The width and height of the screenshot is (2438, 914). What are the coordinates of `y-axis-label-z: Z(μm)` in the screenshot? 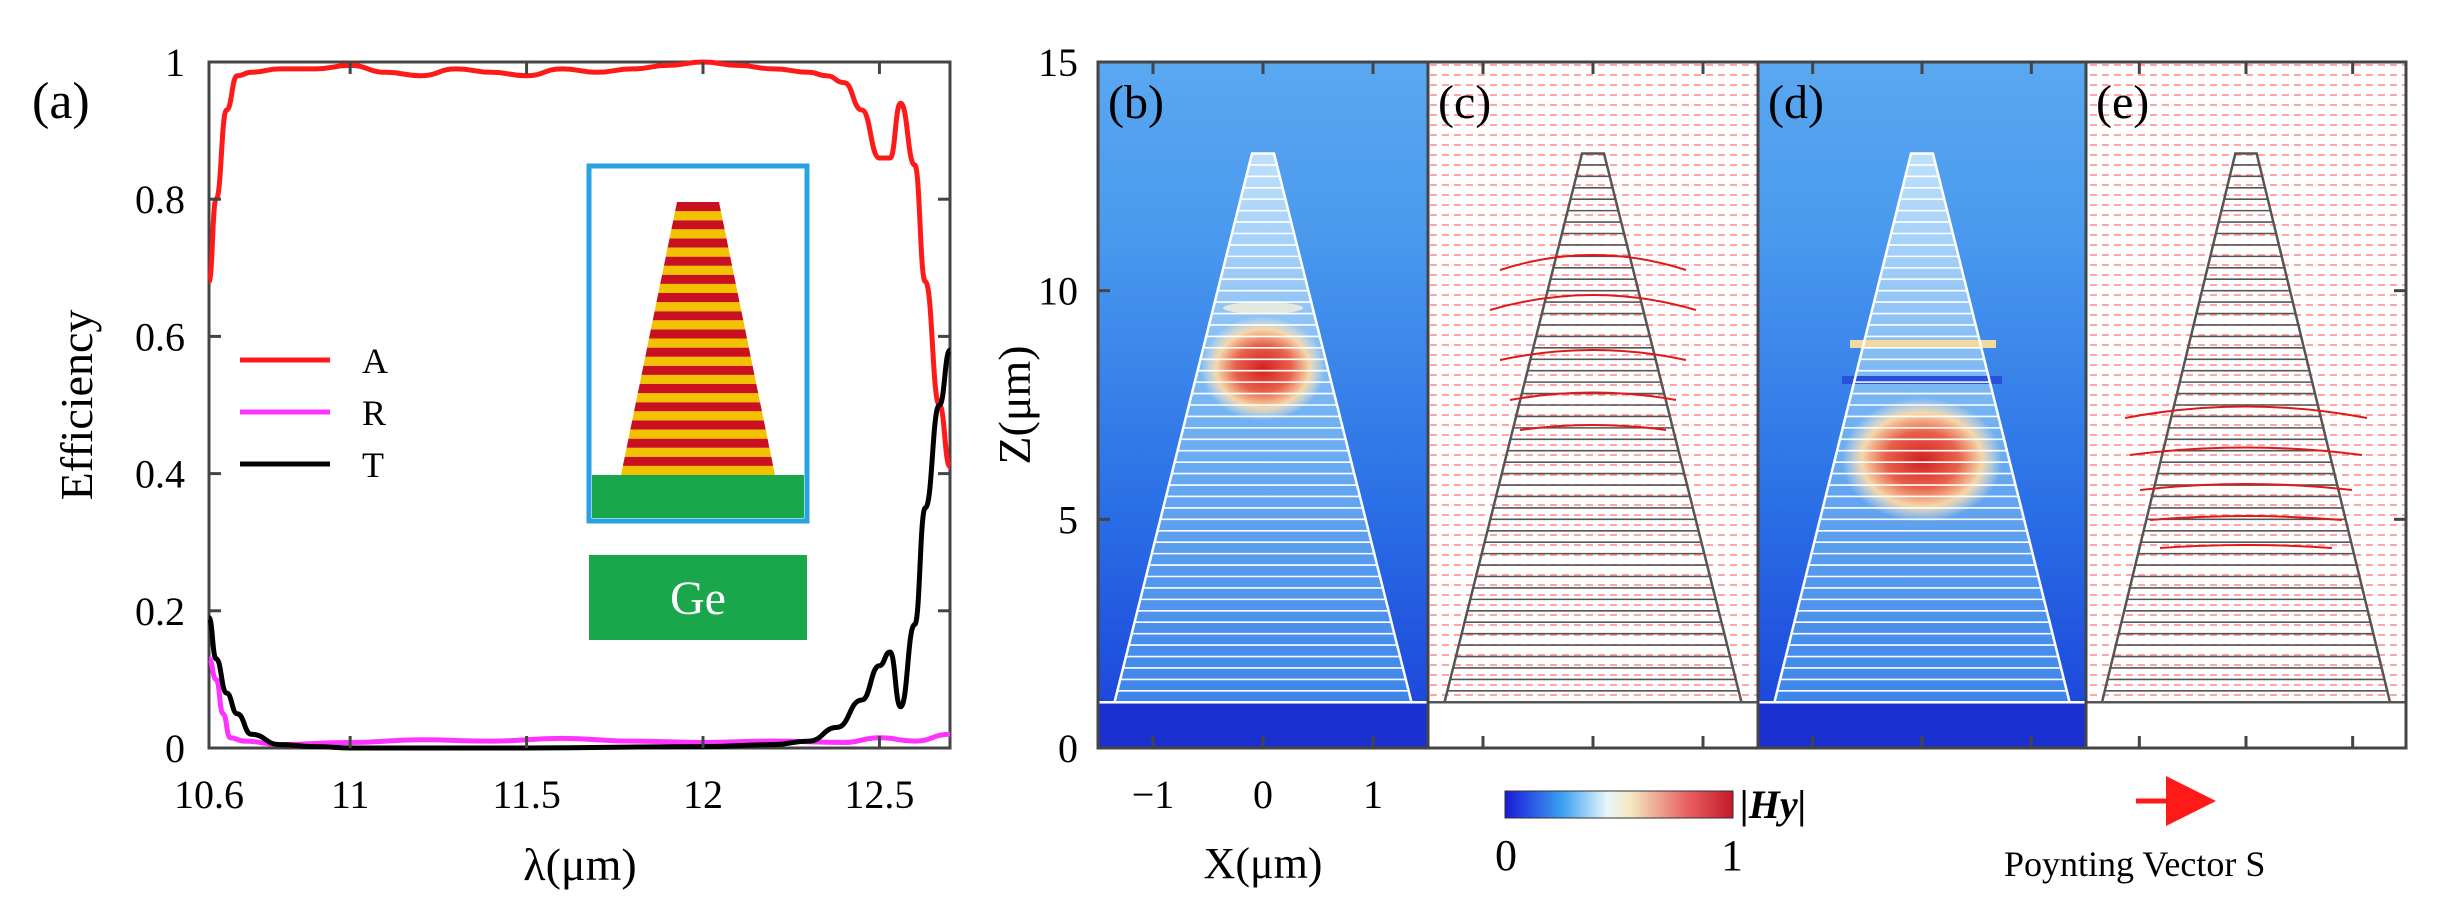 It's located at (1014, 404).